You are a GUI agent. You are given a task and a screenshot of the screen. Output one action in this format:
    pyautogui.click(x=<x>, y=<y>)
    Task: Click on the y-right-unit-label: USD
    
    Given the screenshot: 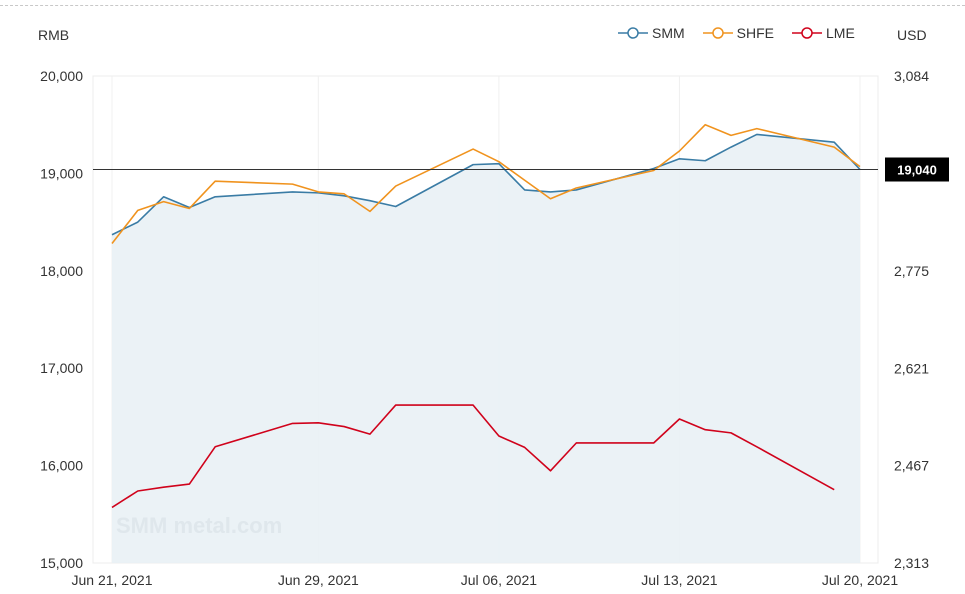 What is the action you would take?
    pyautogui.click(x=912, y=35)
    